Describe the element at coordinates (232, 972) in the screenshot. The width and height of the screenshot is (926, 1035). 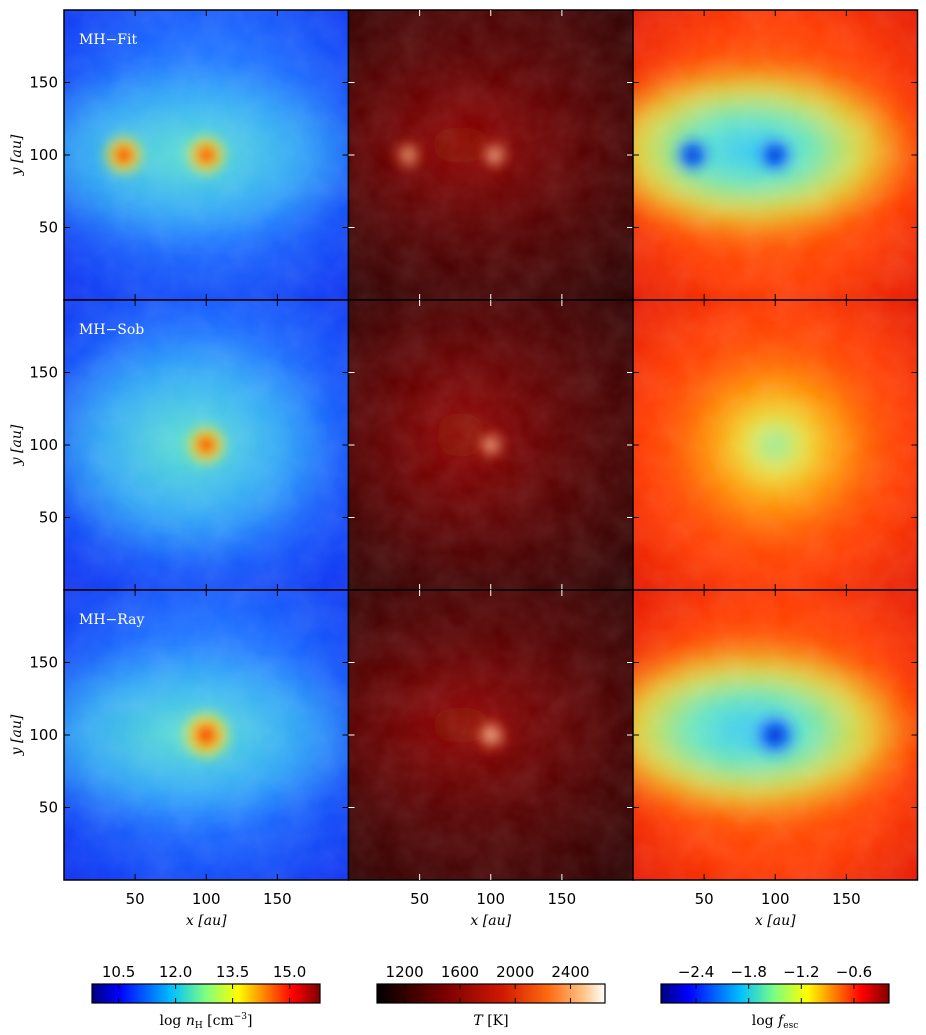
I see `colorbar-tick-label: 13.5` at that location.